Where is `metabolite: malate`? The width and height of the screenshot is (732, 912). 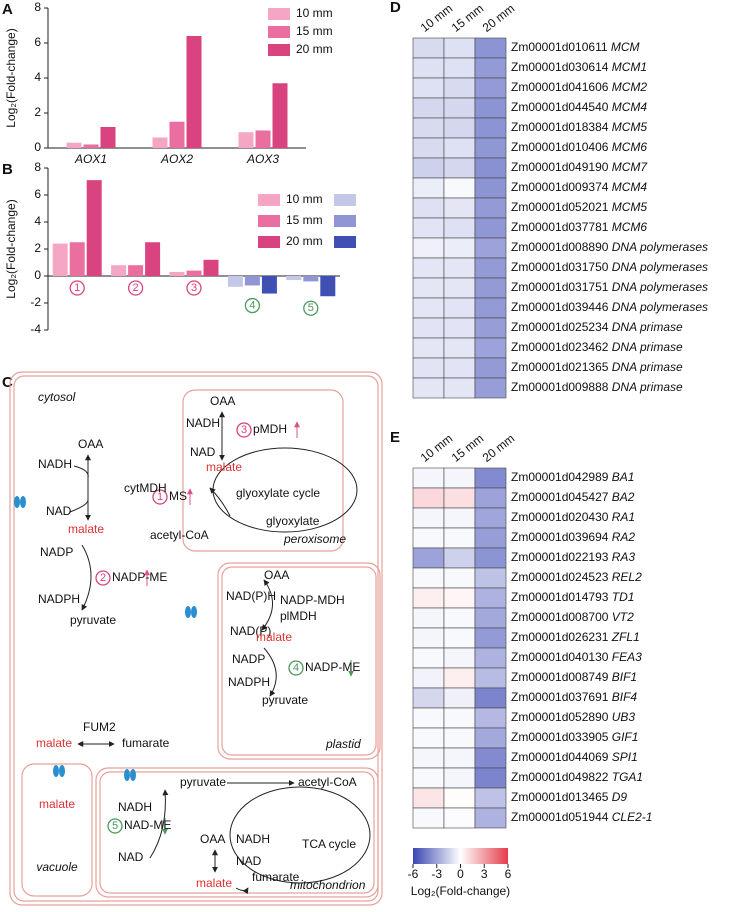 metabolite: malate is located at coordinates (86, 529).